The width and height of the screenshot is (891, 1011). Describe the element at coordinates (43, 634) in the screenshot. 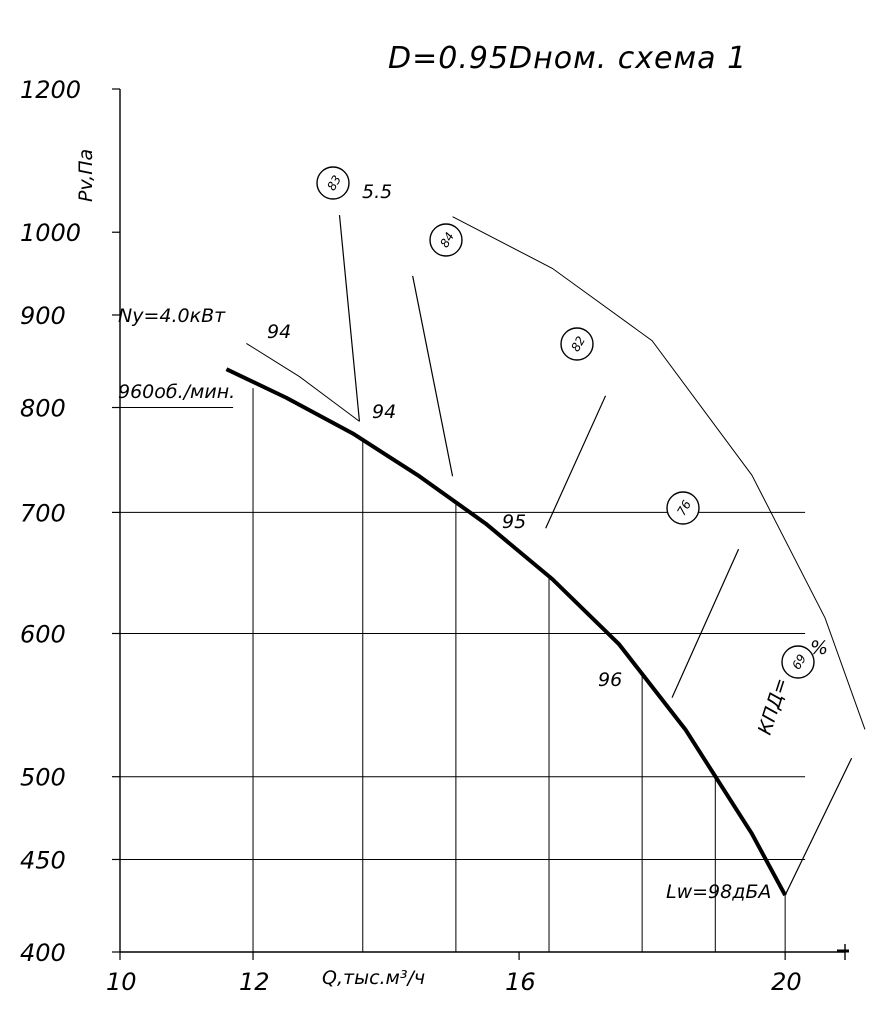

I see `y-tick-label: 600` at that location.